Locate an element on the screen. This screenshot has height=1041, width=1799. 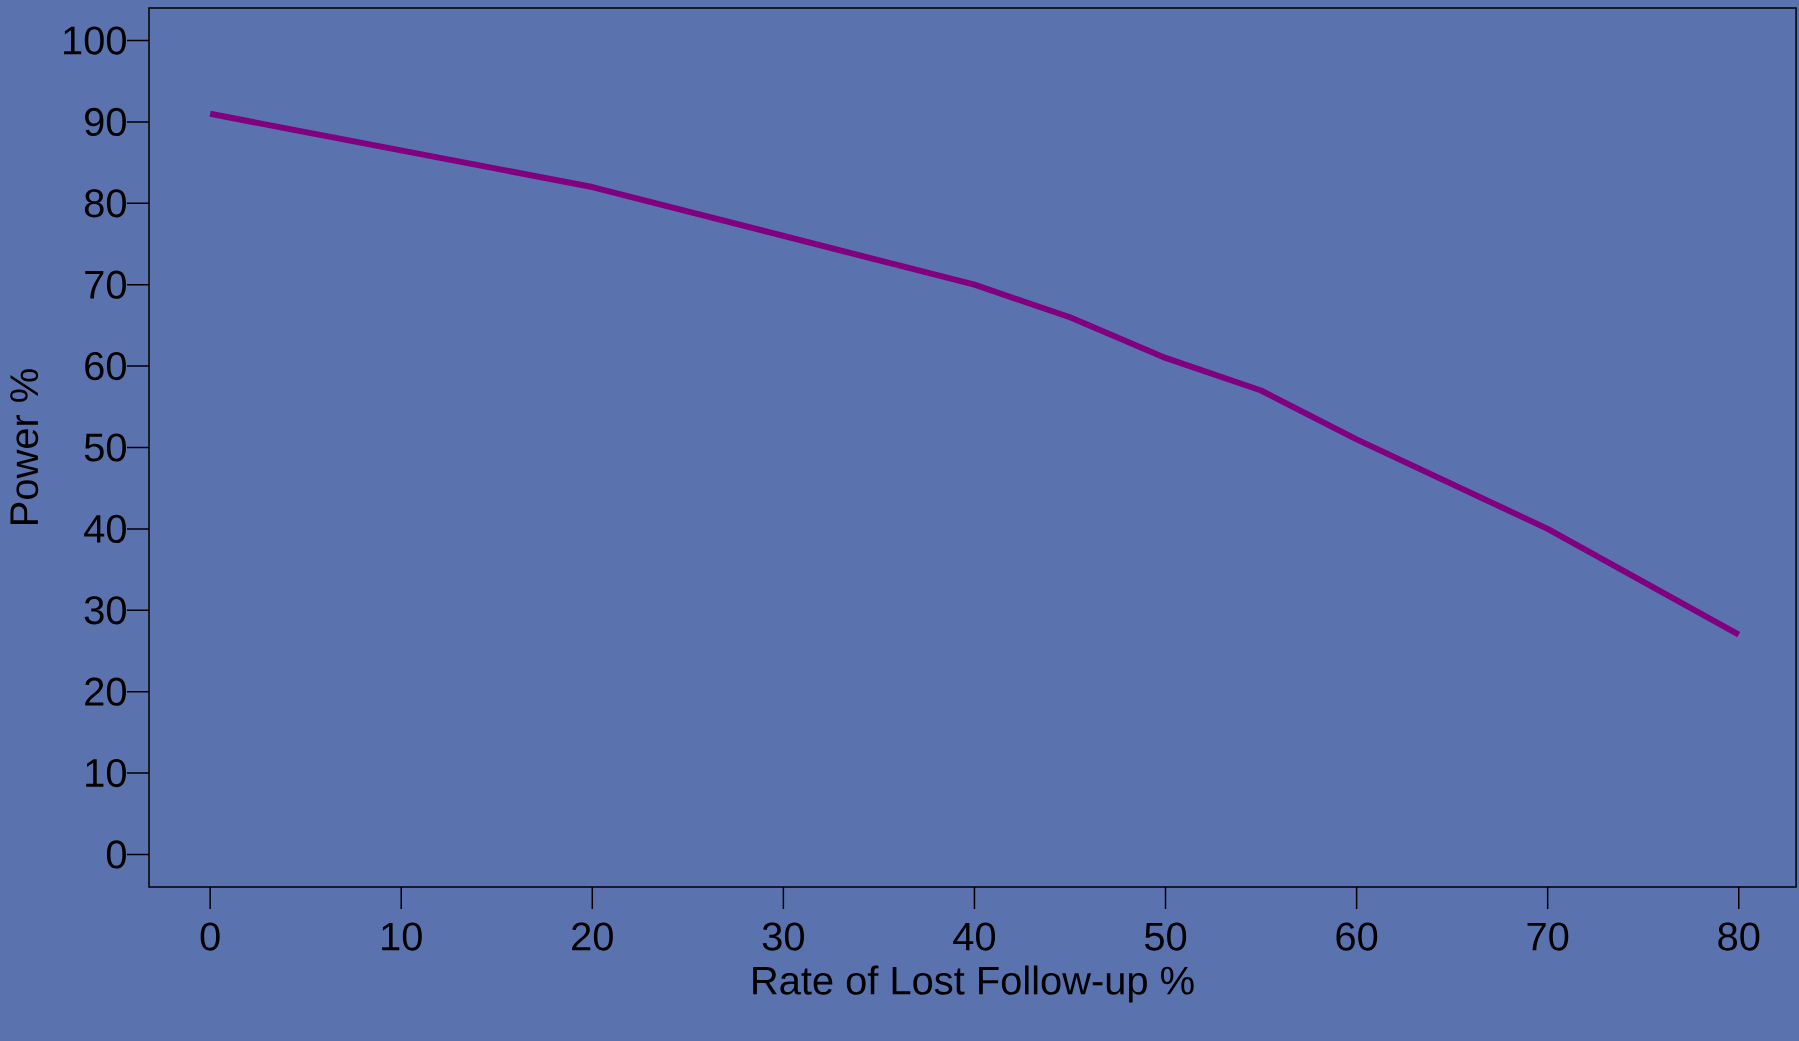
x-tick-label: 30 is located at coordinates (783, 936).